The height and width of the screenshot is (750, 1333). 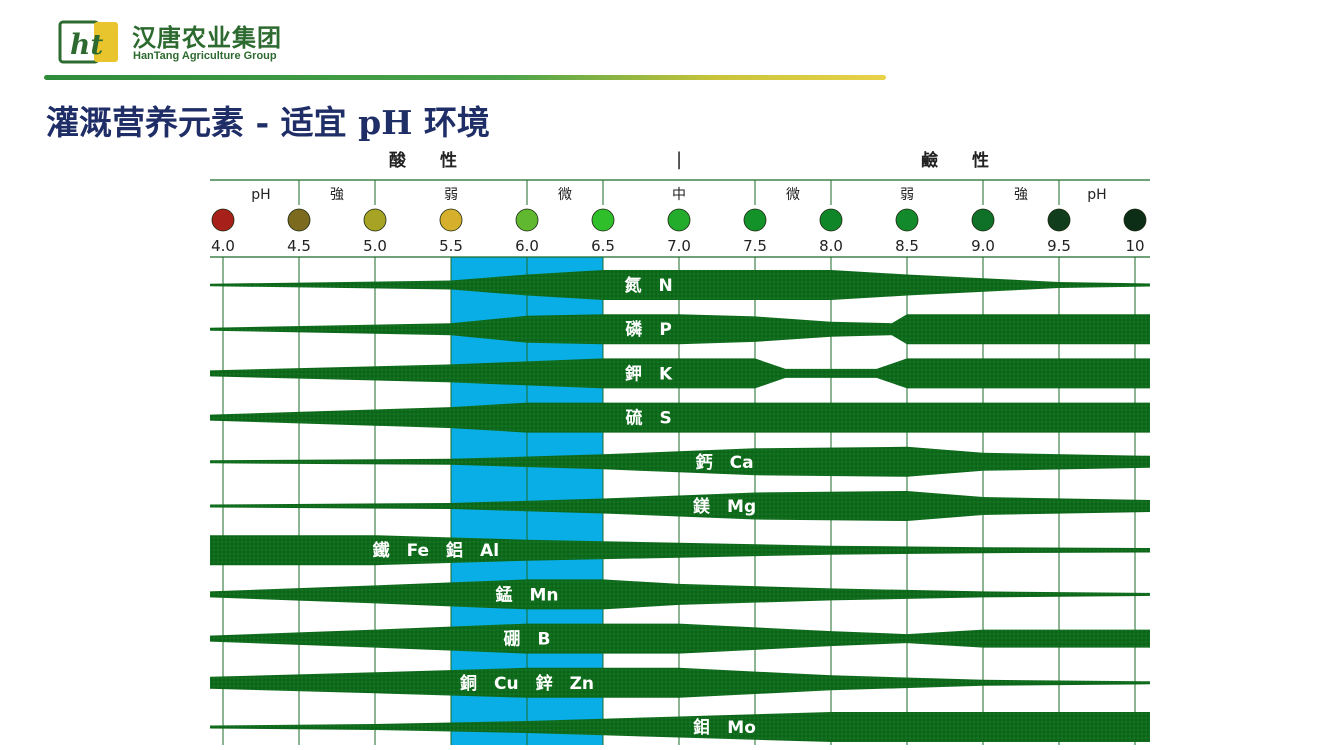 I want to click on logo-mark-icon: ht, so click(x=88, y=42).